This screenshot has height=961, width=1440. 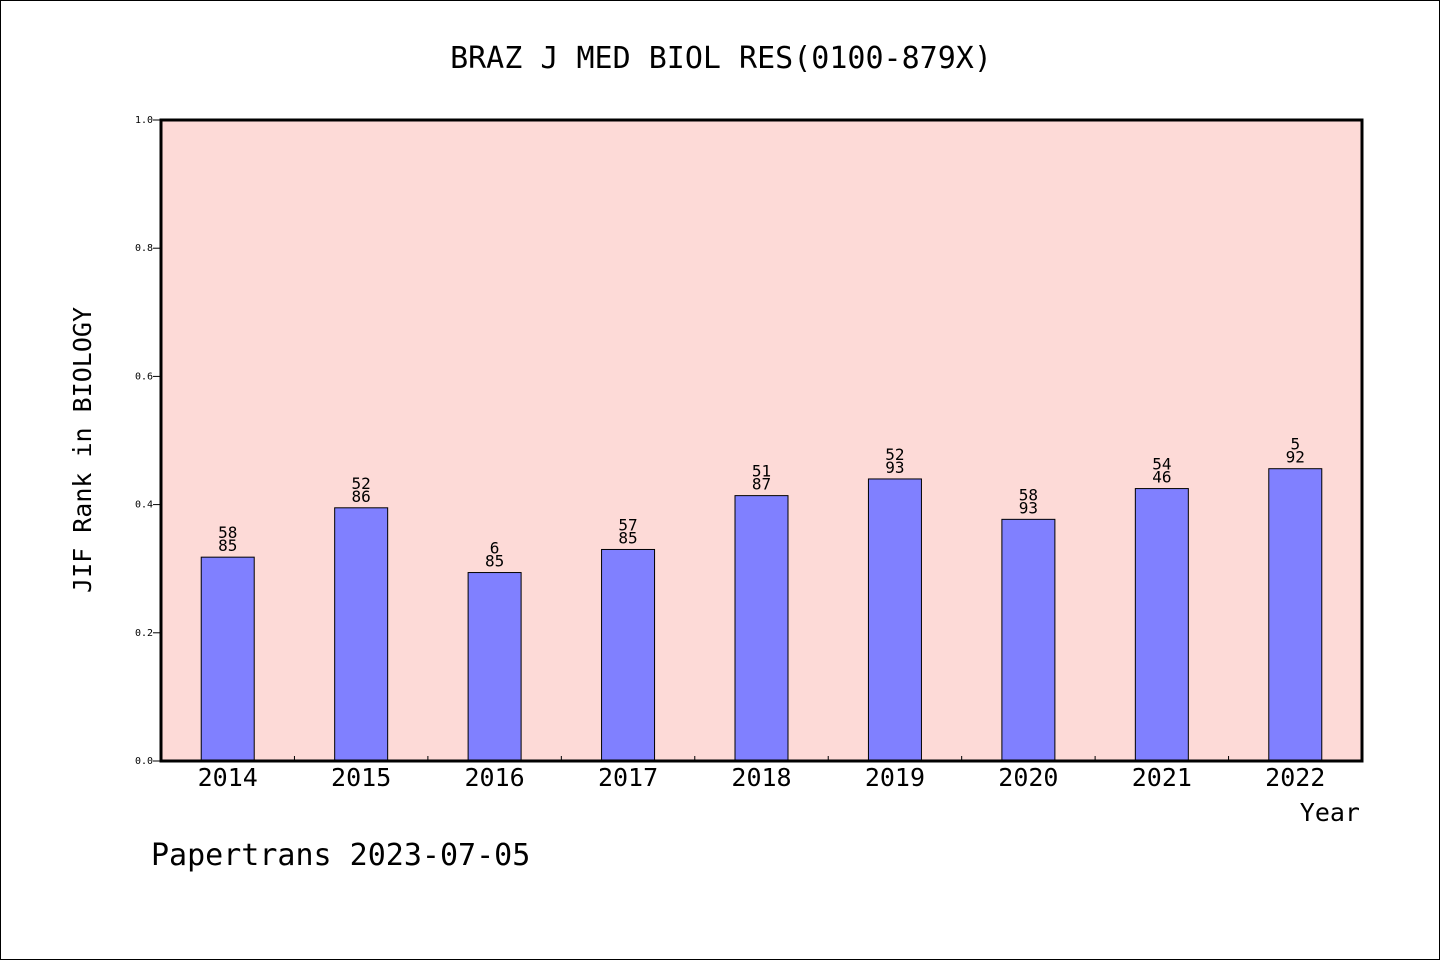 I want to click on bar-2017, so click(x=628, y=655).